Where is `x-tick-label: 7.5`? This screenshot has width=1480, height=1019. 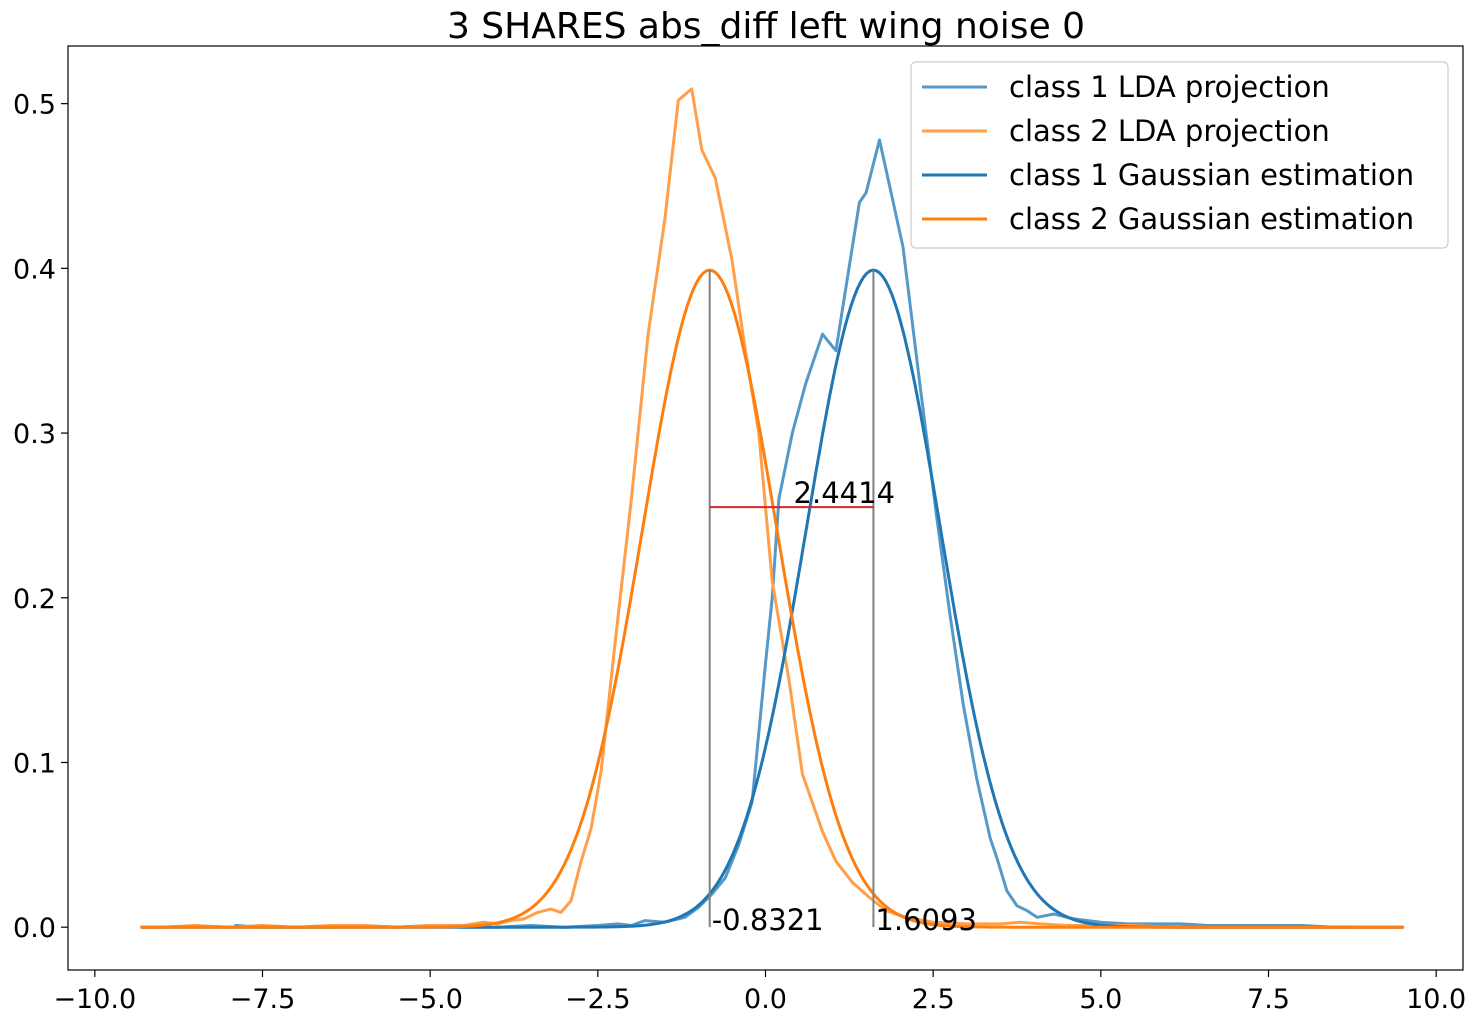 x-tick-label: 7.5 is located at coordinates (1268, 999).